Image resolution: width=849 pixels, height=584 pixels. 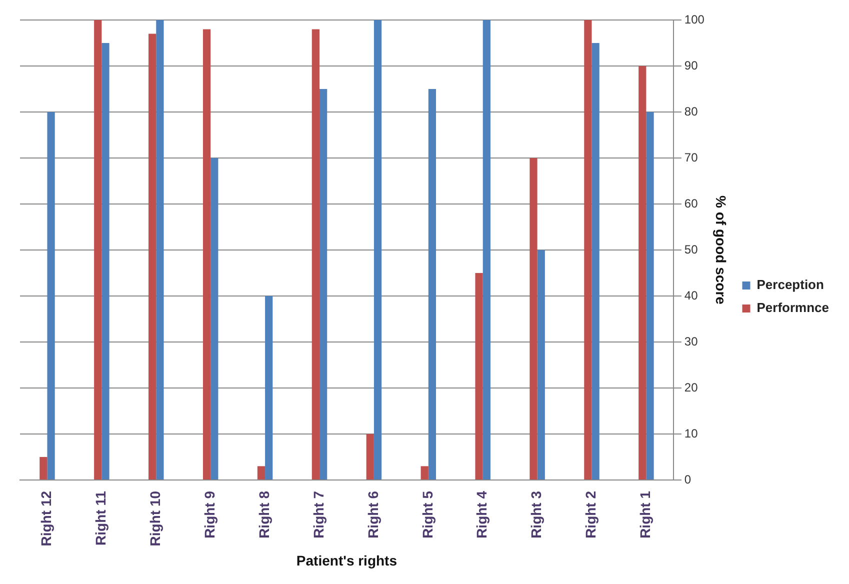 I want to click on y-tick-label: 90, so click(x=691, y=65).